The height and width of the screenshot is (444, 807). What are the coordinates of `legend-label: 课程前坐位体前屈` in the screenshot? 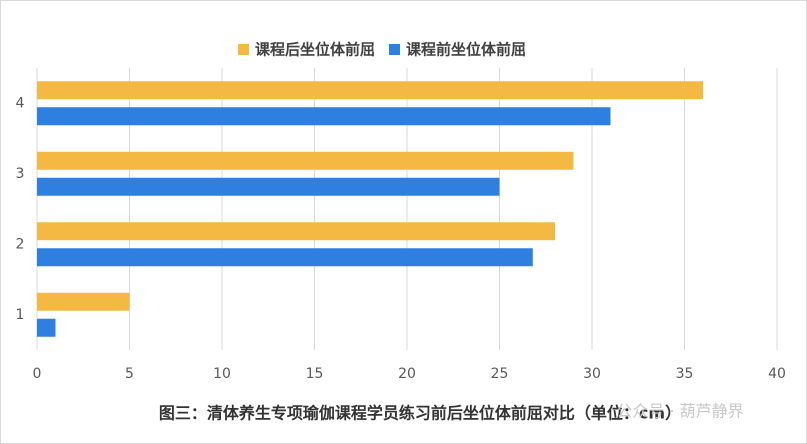 It's located at (466, 50).